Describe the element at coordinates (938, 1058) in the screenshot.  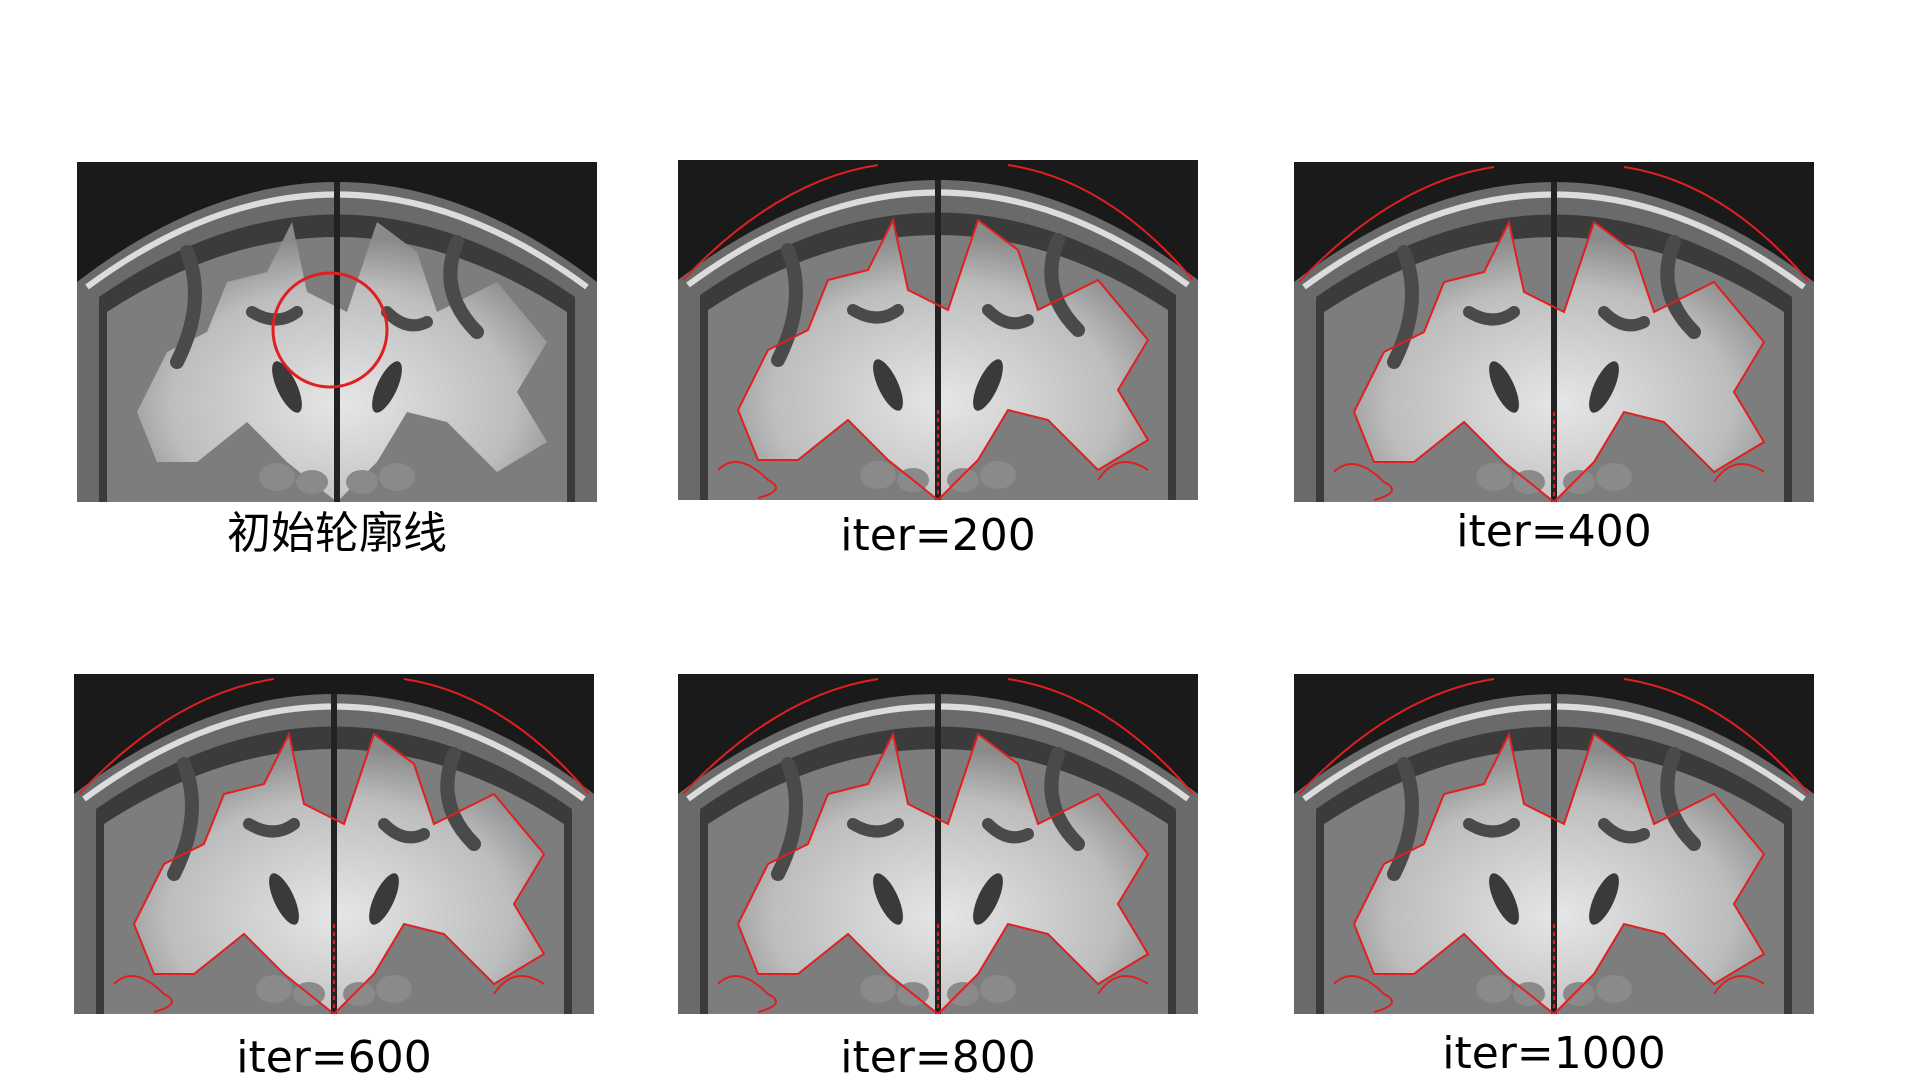
I see `panel-caption: iter=800` at that location.